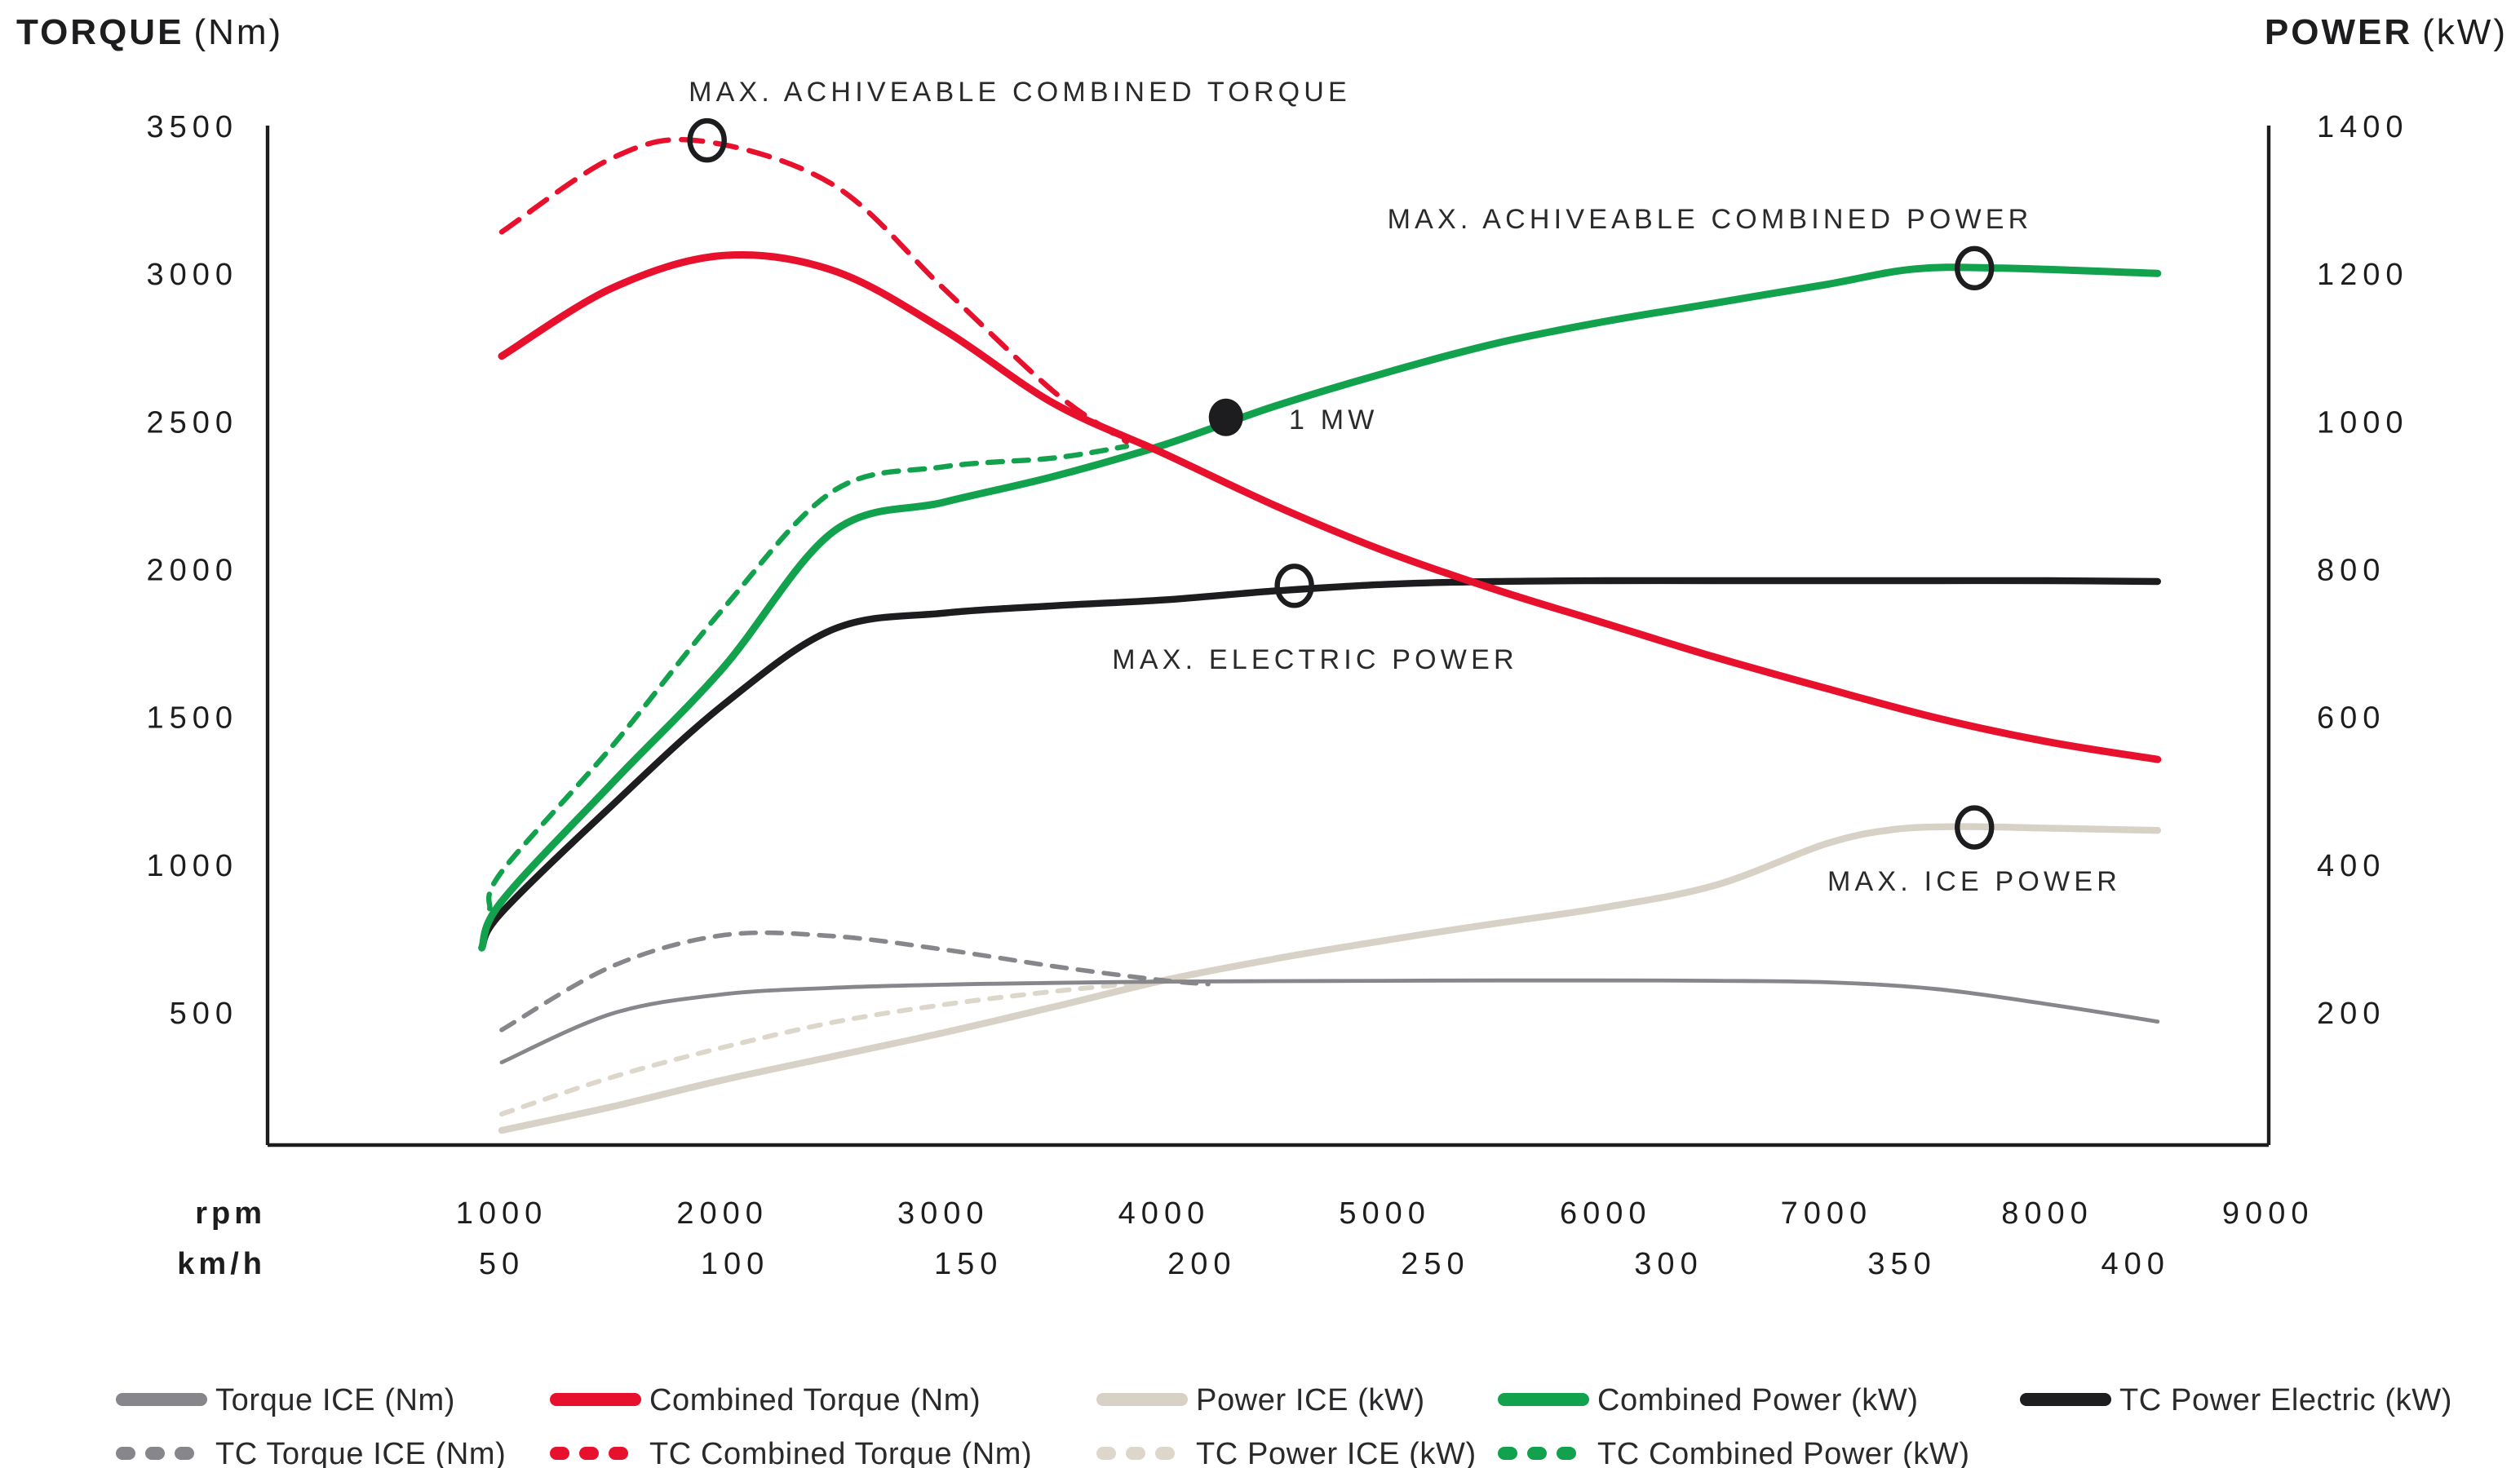 This screenshot has width=2520, height=1468. Describe the element at coordinates (192, 571) in the screenshot. I see `torque-tick-2000: 2000` at that location.